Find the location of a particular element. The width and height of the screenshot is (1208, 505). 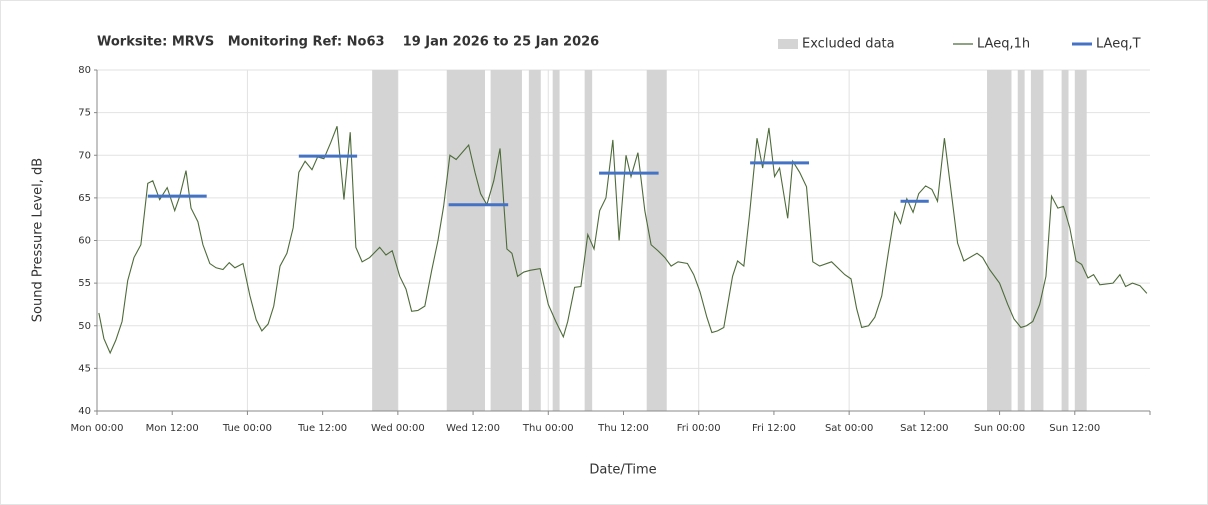

y-tick-label: 45 is located at coordinates (84, 368).